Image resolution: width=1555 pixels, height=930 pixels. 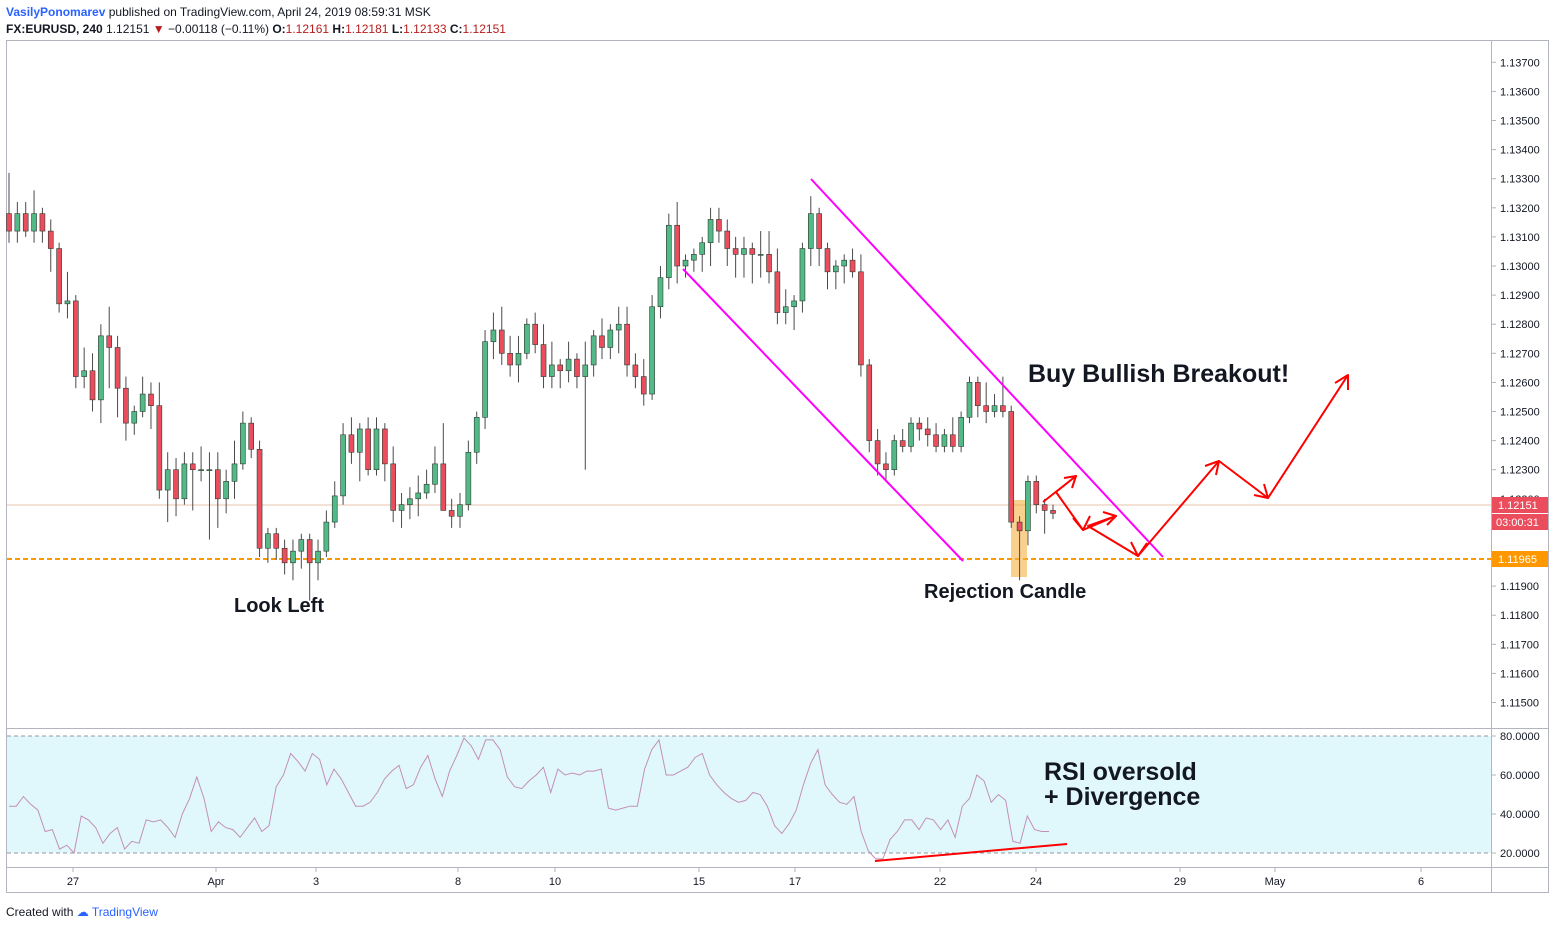 What do you see at coordinates (1520, 180) in the screenshot?
I see `price-tick-label: 1.13300` at bounding box center [1520, 180].